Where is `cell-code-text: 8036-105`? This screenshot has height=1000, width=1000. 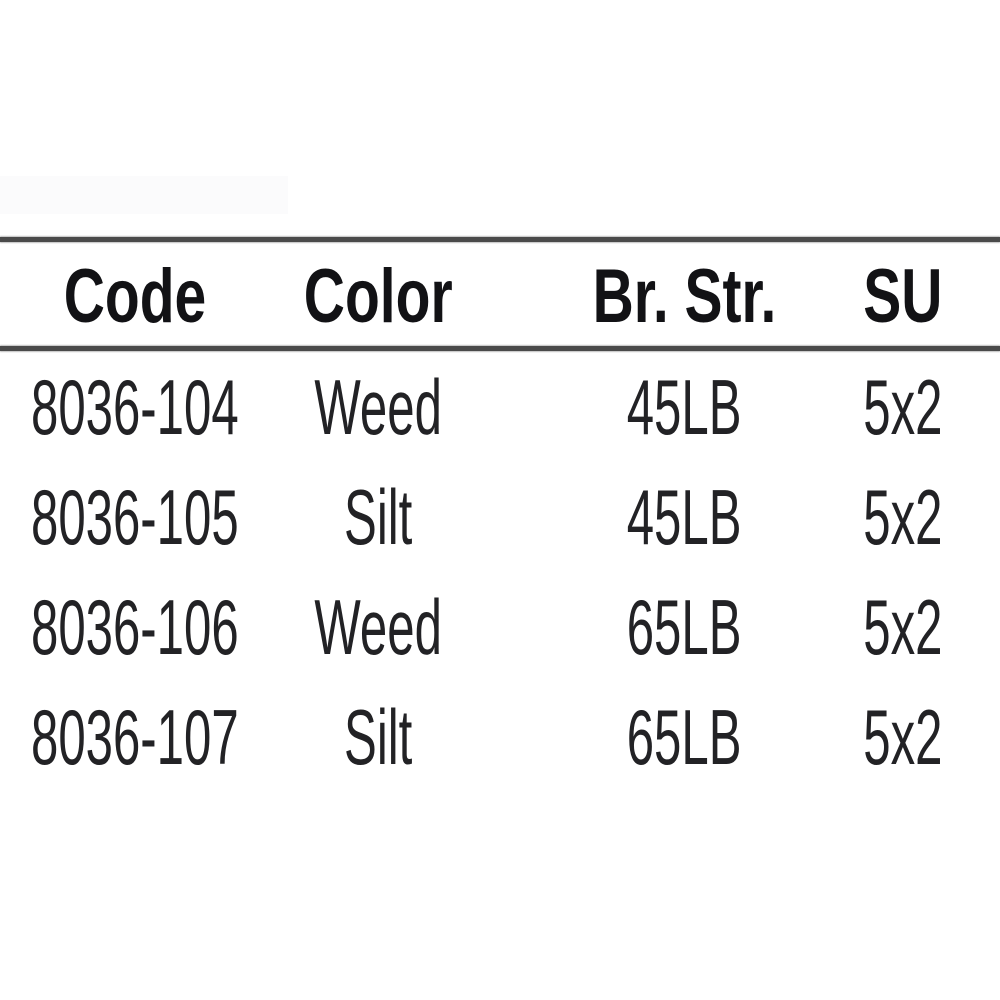
cell-code-text: 8036-105 is located at coordinates (135, 516).